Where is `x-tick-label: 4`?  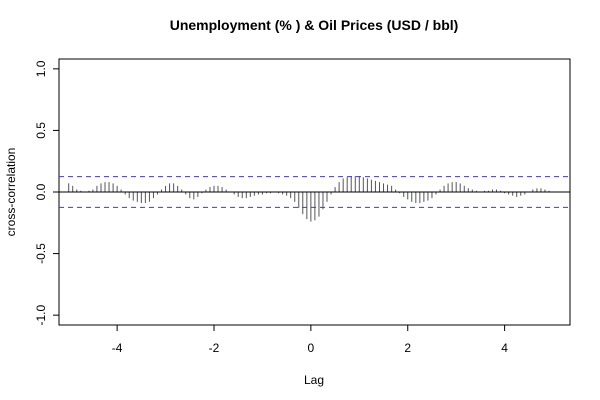
x-tick-label: 4 is located at coordinates (504, 348).